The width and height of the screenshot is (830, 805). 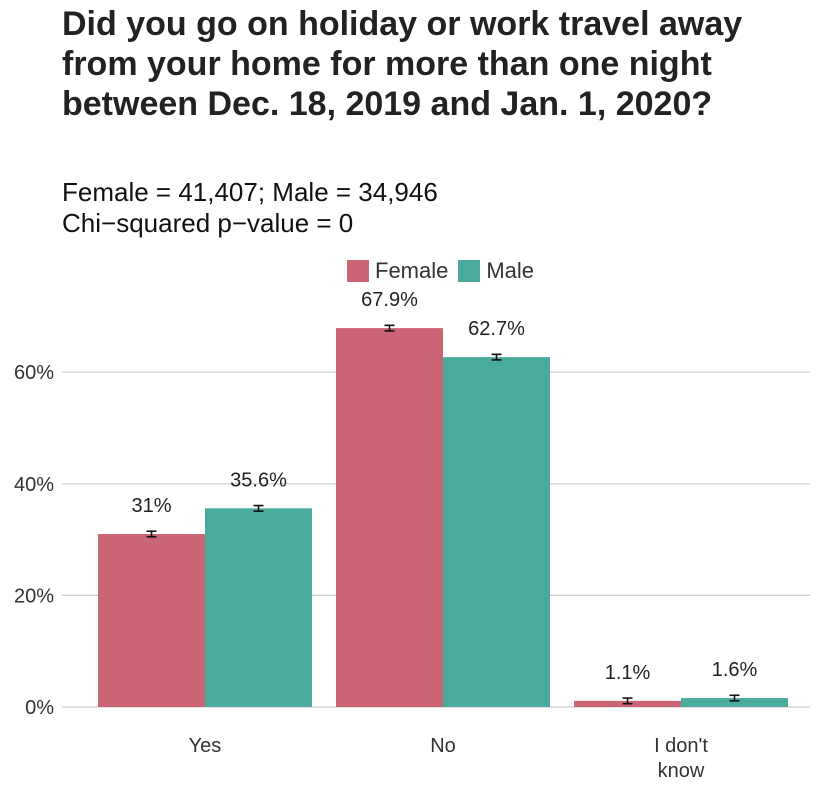 What do you see at coordinates (681, 746) in the screenshot?
I see `x-category-label-2-line-0: I don't` at bounding box center [681, 746].